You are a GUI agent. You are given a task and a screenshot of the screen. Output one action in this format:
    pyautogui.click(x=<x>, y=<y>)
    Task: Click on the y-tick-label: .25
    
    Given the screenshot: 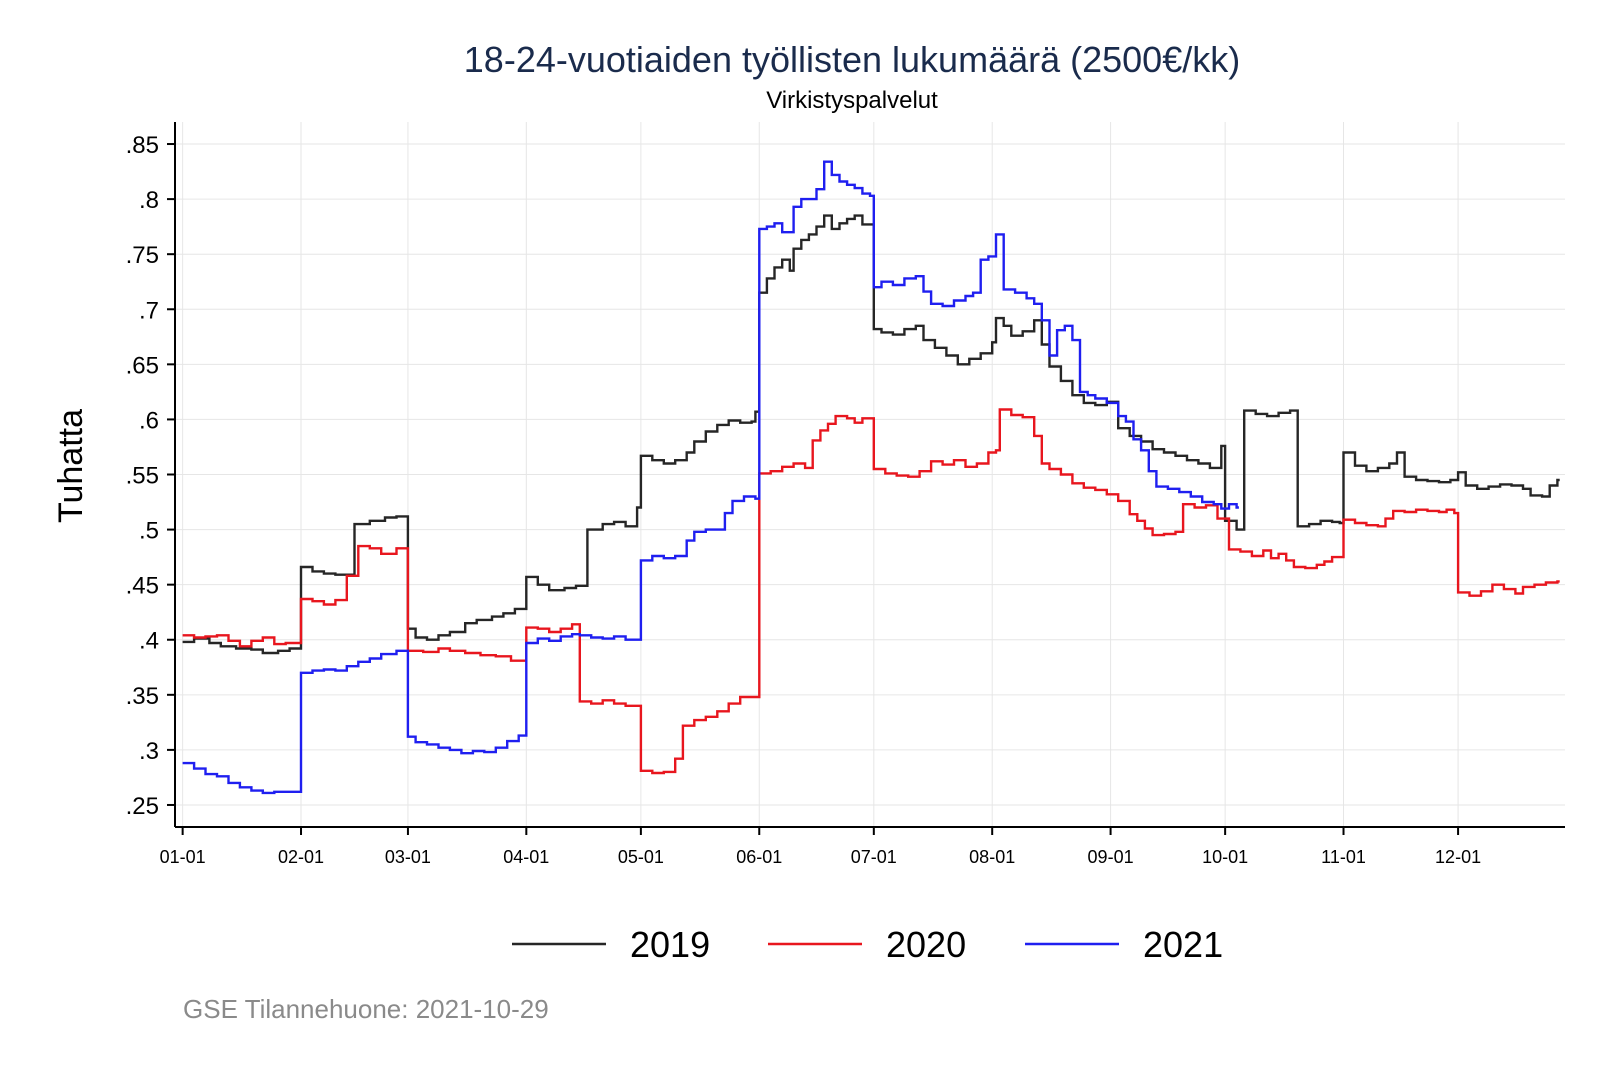 What is the action you would take?
    pyautogui.click(x=142, y=806)
    